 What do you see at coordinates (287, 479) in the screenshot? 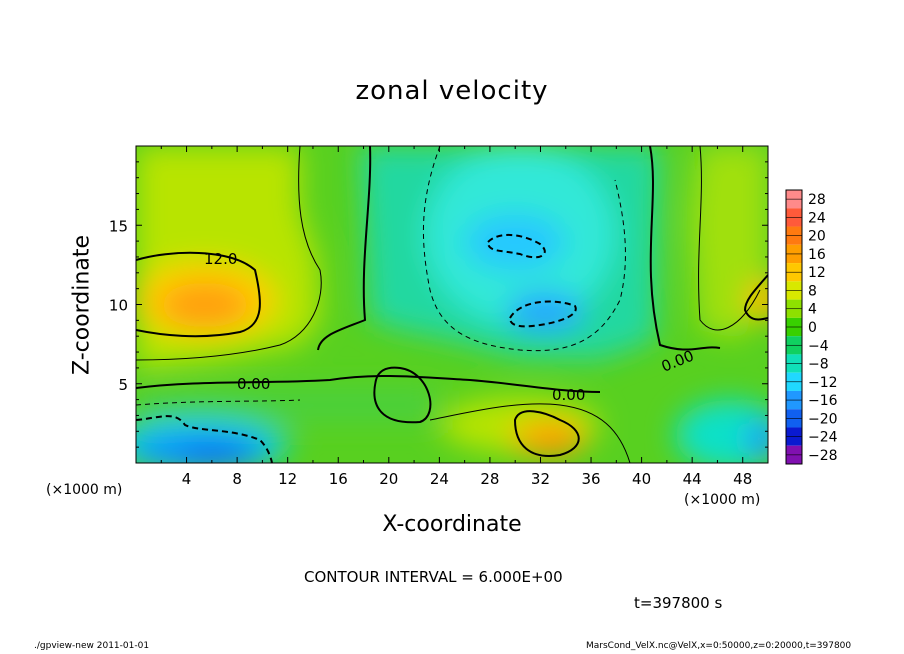
I see `x-tick-label: 12` at bounding box center [287, 479].